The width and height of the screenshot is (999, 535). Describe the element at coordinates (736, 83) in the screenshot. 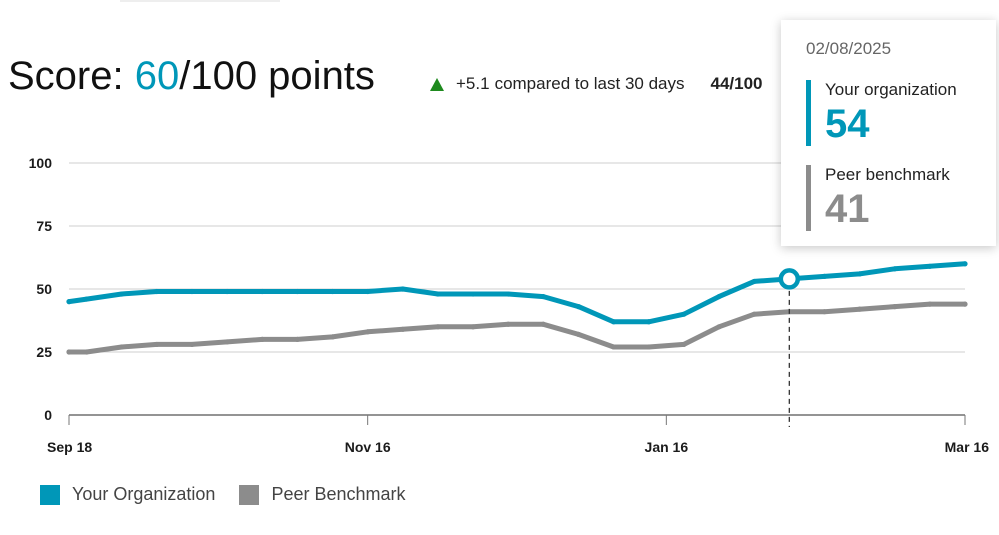

I see `secondary-score: 44/100` at that location.